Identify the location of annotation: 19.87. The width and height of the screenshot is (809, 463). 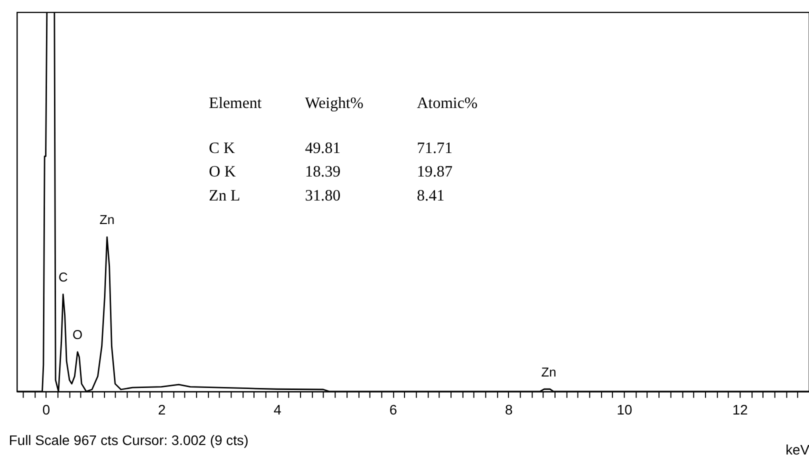
(434, 172).